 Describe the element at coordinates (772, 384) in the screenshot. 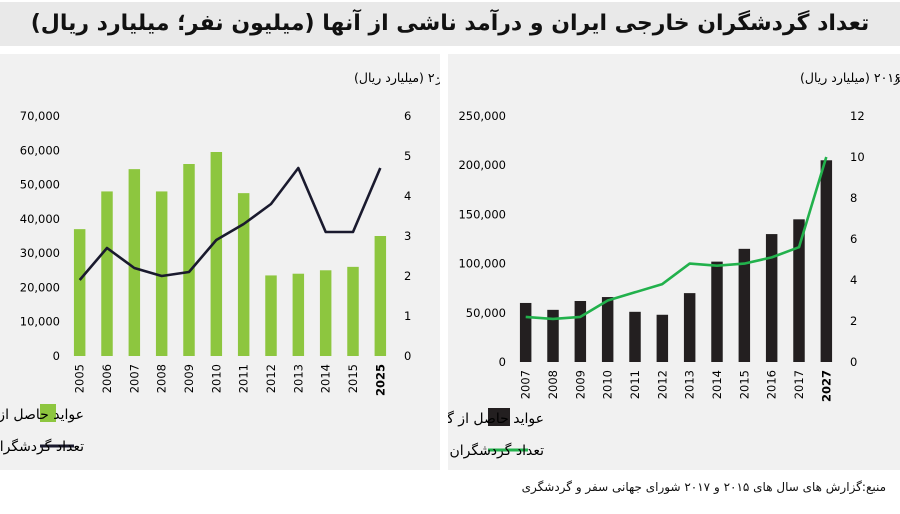

I see `x-tick-label: 2016` at that location.